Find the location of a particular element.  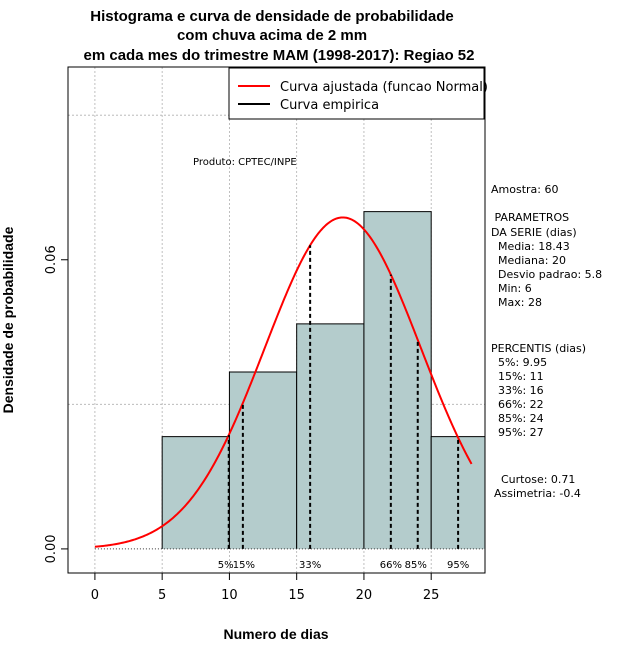

stats-percentis-header: PERCENTIS (dias) is located at coordinates (538, 348).